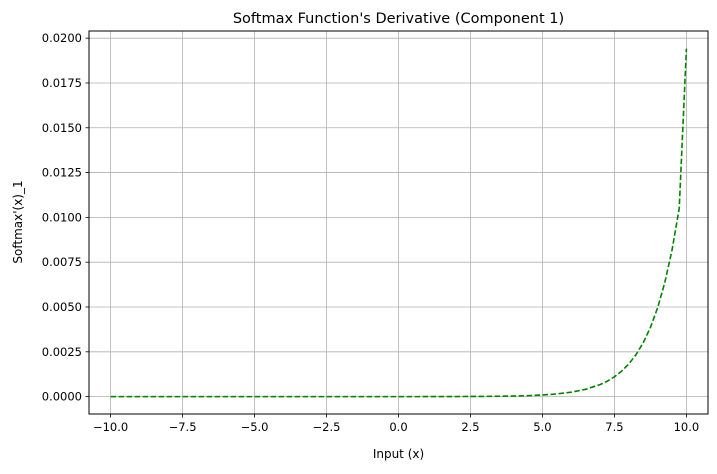 This screenshot has height=474, width=717. Describe the element at coordinates (614, 427) in the screenshot. I see `x-tick-label: 7.5` at that location.